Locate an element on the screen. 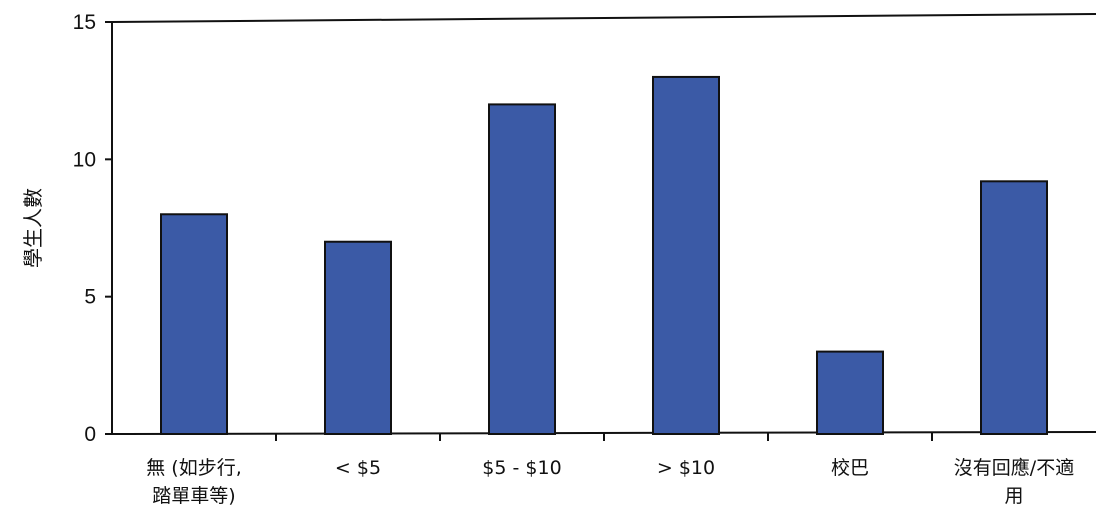  x-axis: 無 (如步行, 踏單車等) < $5 $5 - $10 > $10 校巴 沒有回應/不適用 is located at coordinates (610, 470).